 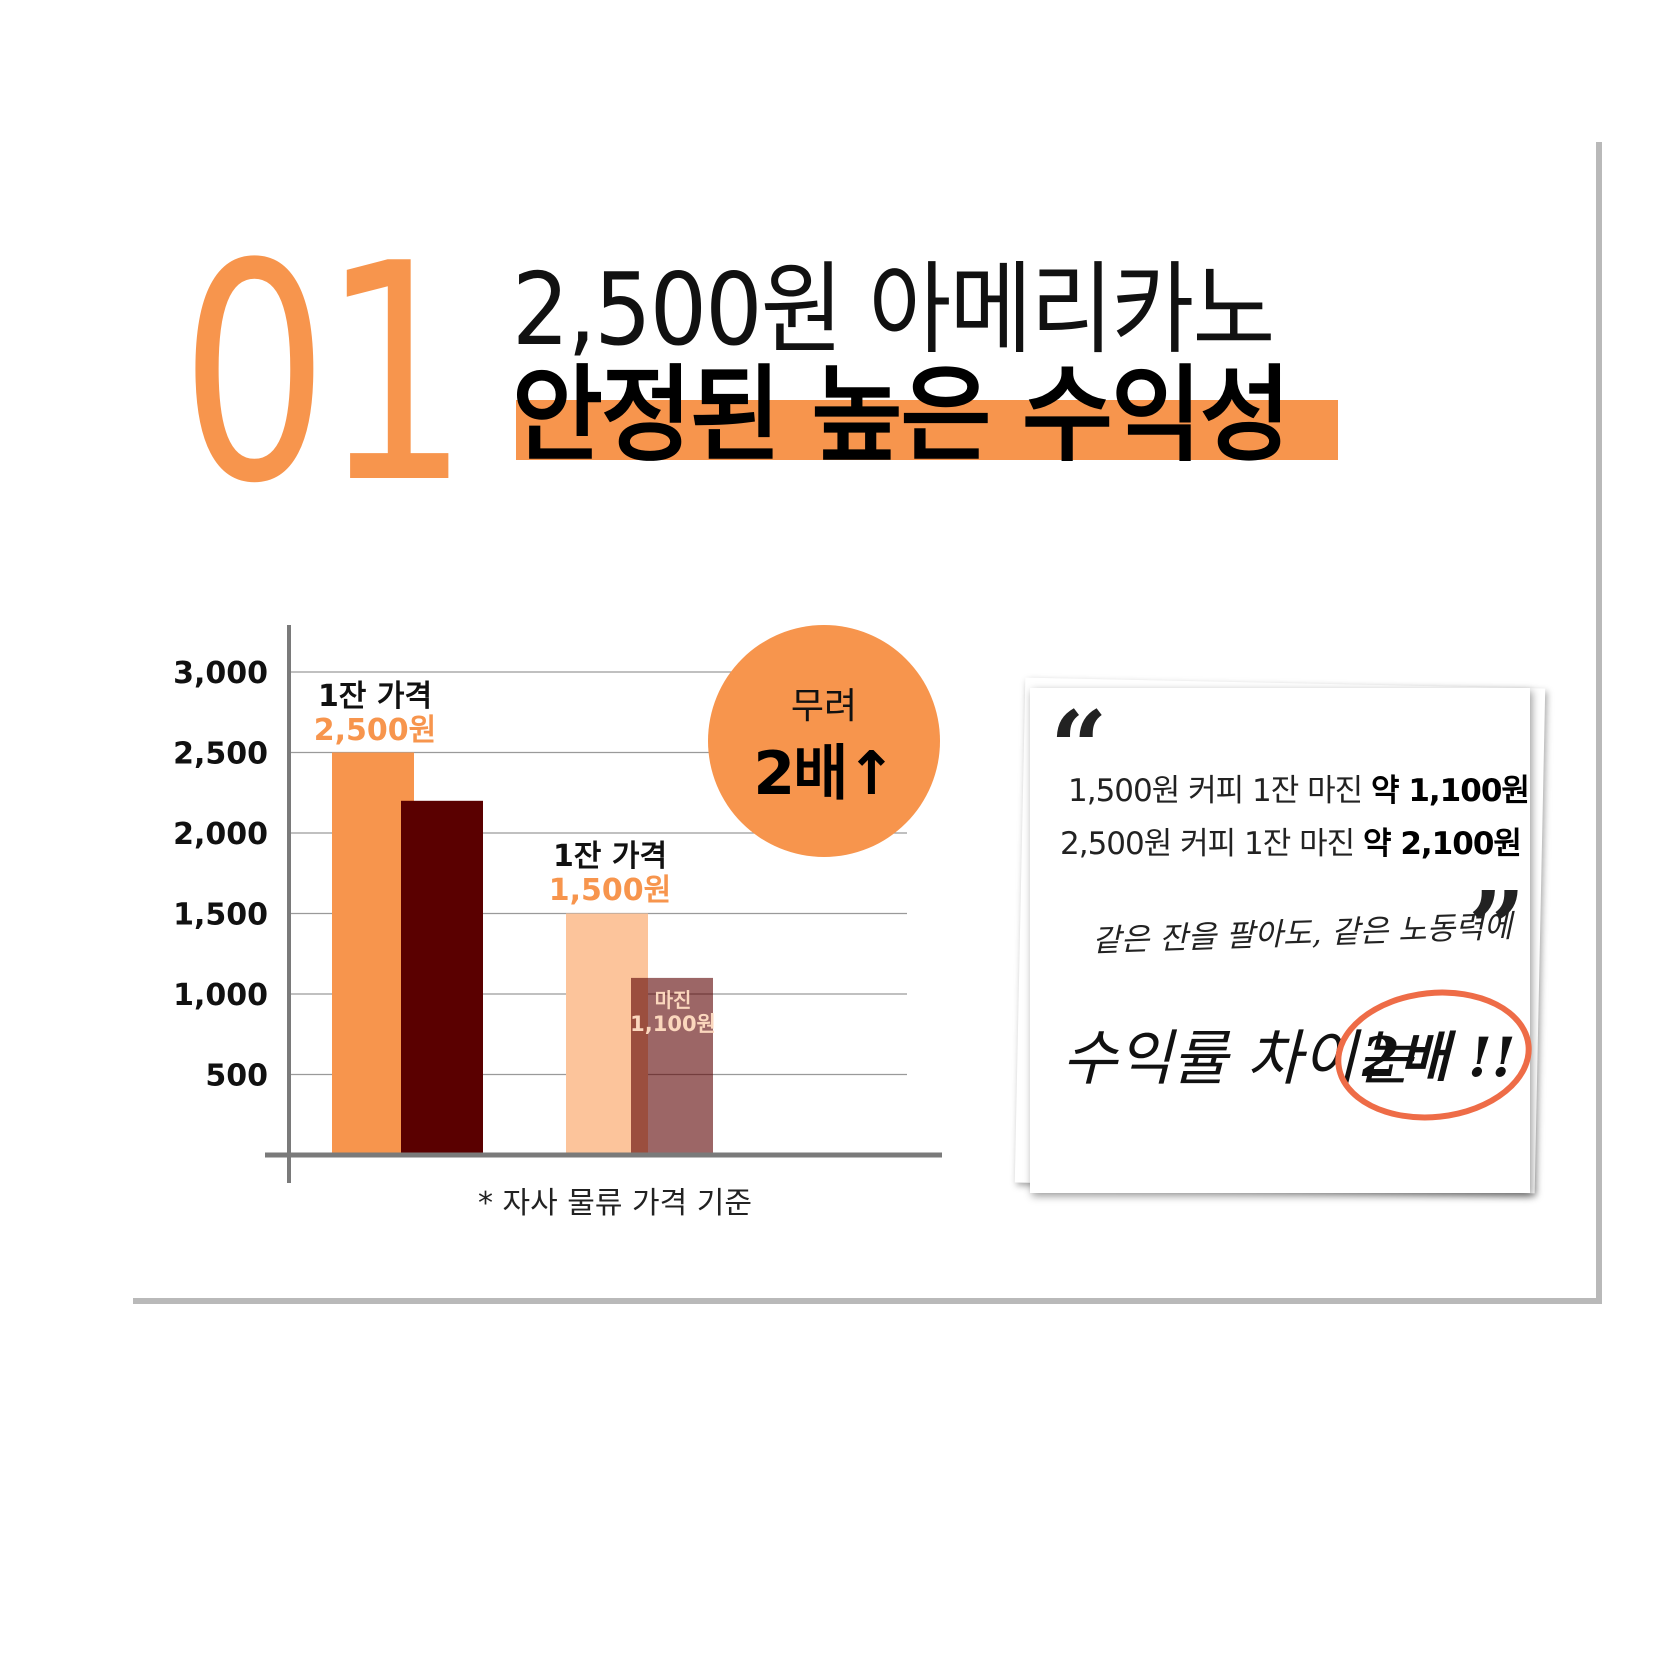 What do you see at coordinates (673, 1000) in the screenshot?
I see `margin-label-title: 마진` at bounding box center [673, 1000].